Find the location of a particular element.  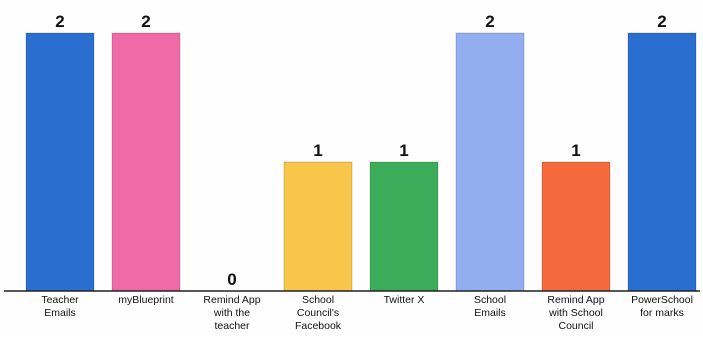

value-label-3: 1 is located at coordinates (317, 150).